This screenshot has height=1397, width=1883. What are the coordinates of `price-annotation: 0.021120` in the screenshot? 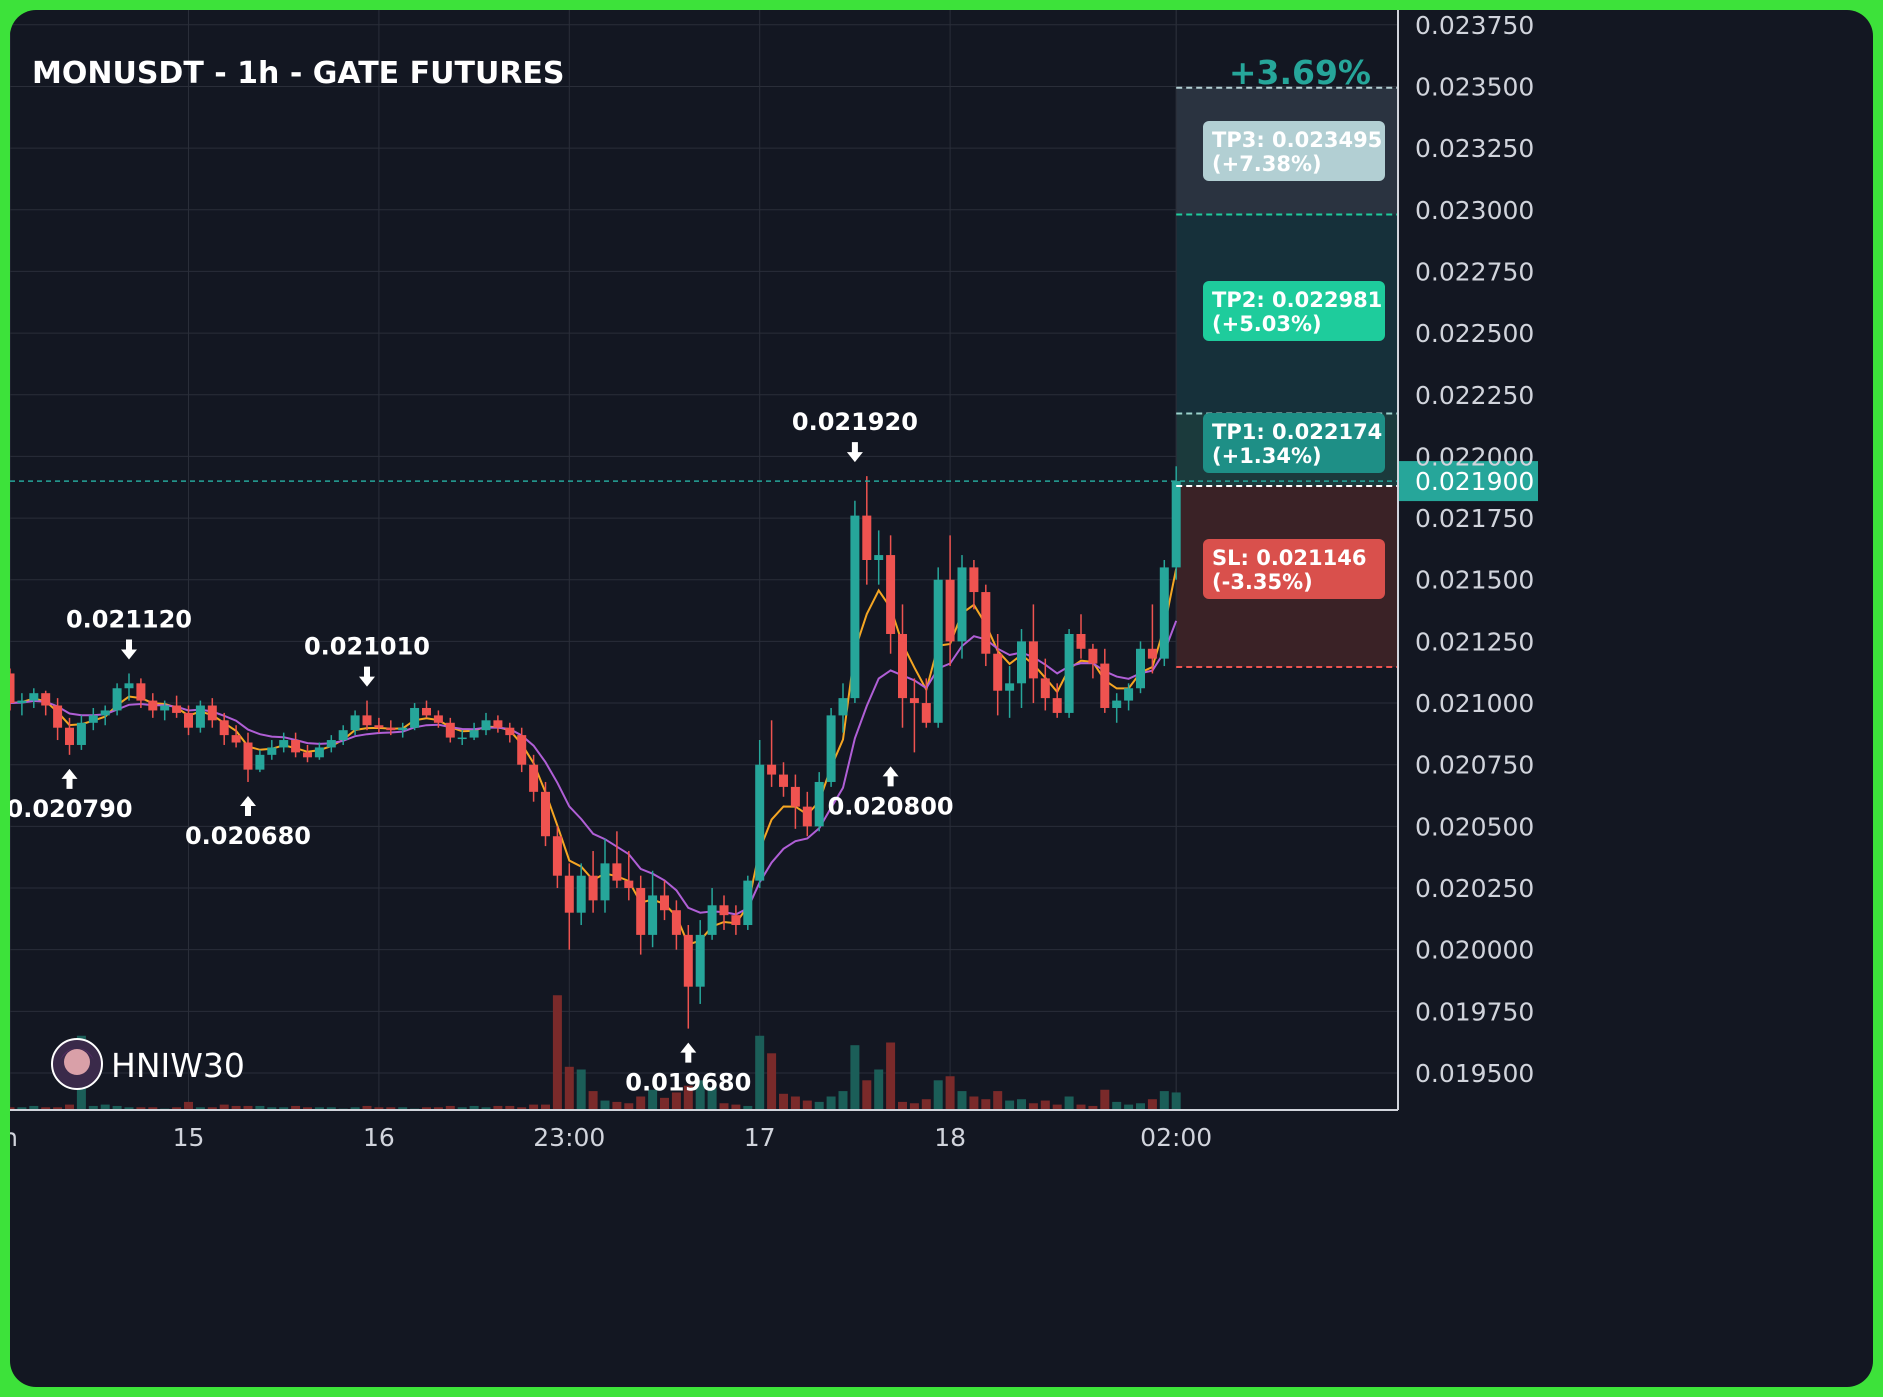 It's located at (129, 632).